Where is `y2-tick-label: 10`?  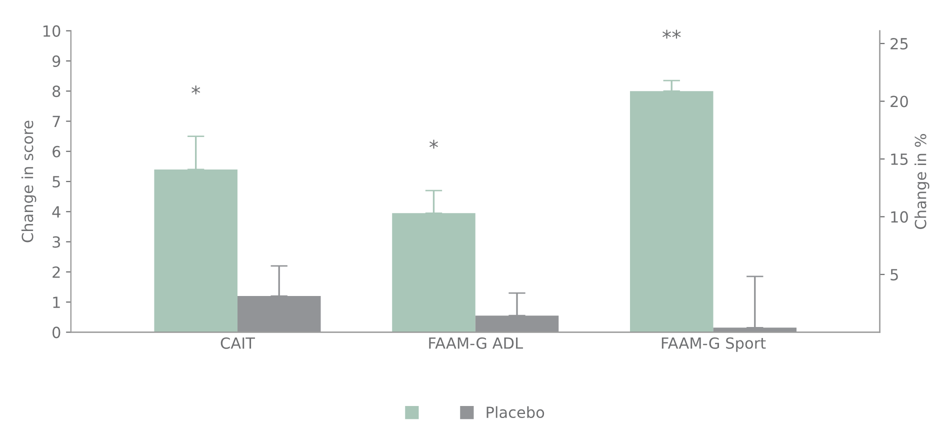 y2-tick-label: 10 is located at coordinates (899, 217).